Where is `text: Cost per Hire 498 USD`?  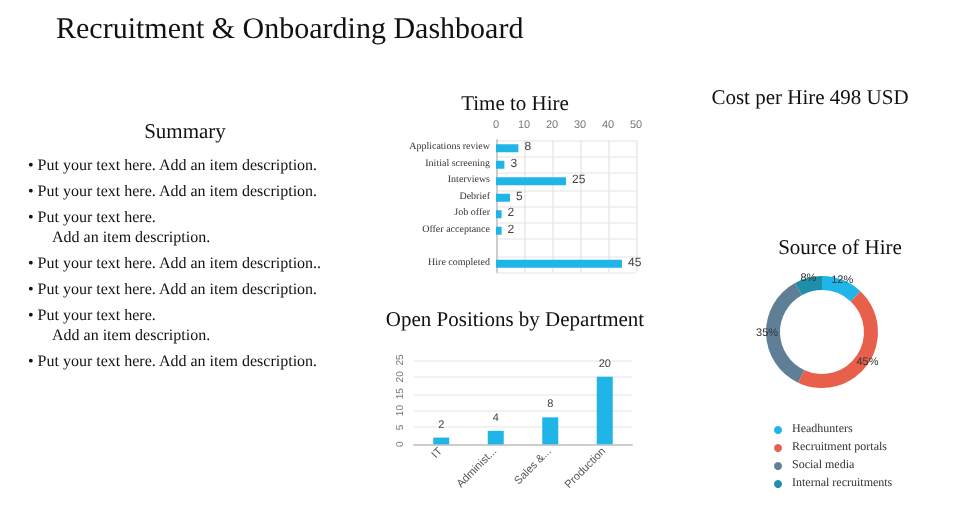
text: Cost per Hire 498 USD is located at coordinates (810, 98).